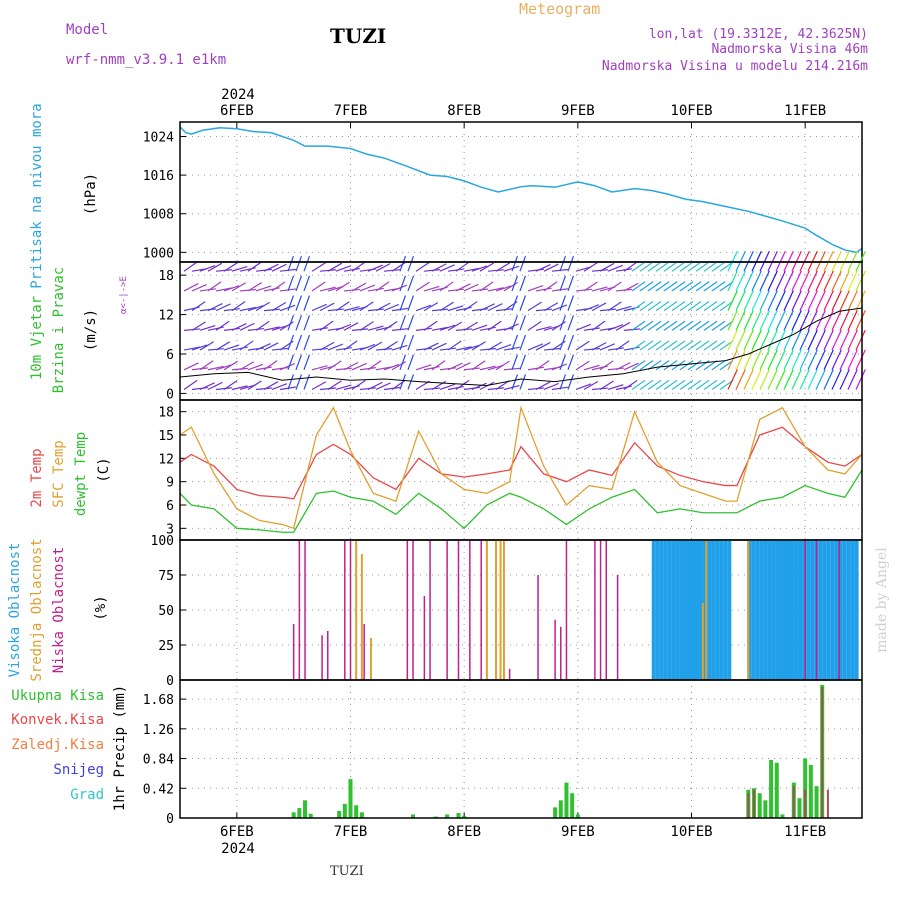  What do you see at coordinates (120, 748) in the screenshot?
I see `precip-unit: 1hr Precip (mm)` at bounding box center [120, 748].